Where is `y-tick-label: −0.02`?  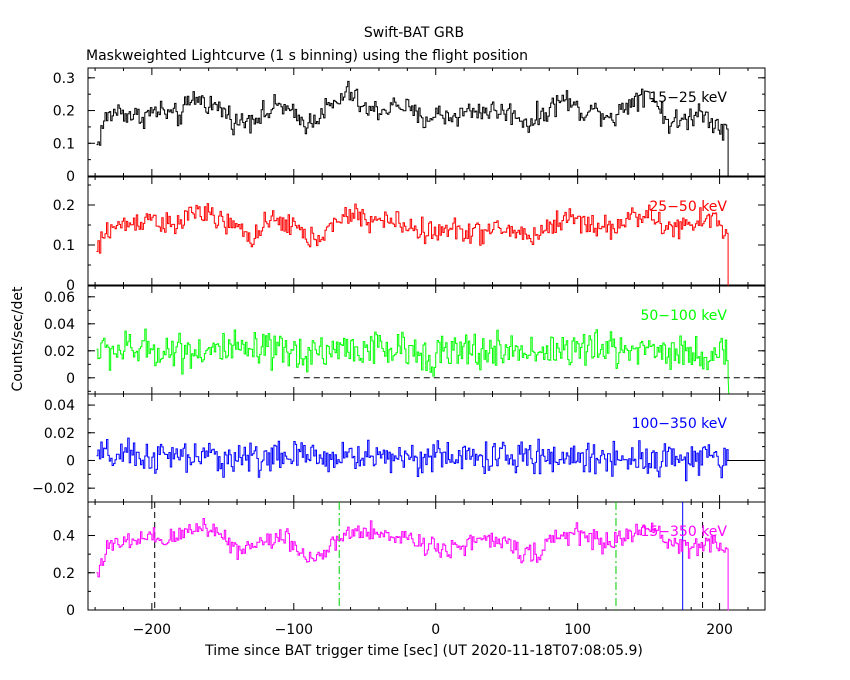
y-tick-label: −0.02 is located at coordinates (53, 489).